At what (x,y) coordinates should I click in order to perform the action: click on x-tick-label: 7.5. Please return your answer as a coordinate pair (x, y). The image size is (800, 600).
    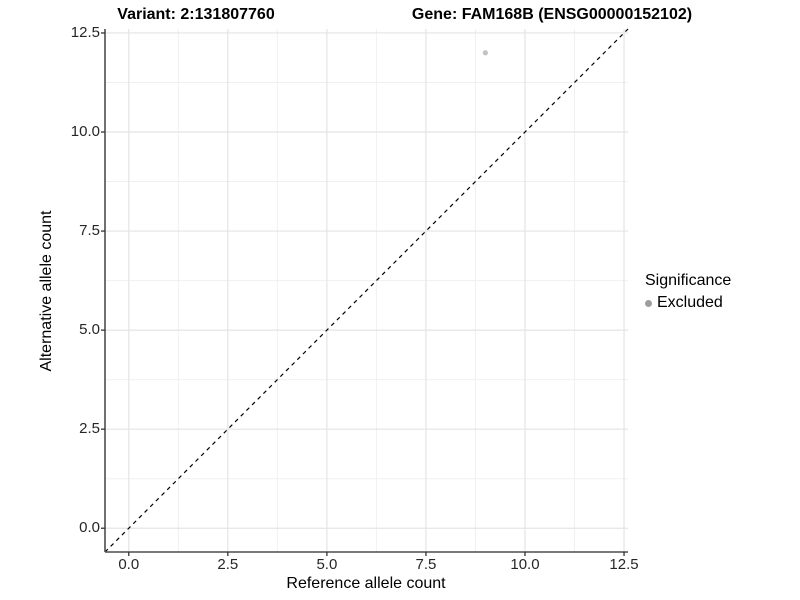
    Looking at the image, I should click on (426, 564).